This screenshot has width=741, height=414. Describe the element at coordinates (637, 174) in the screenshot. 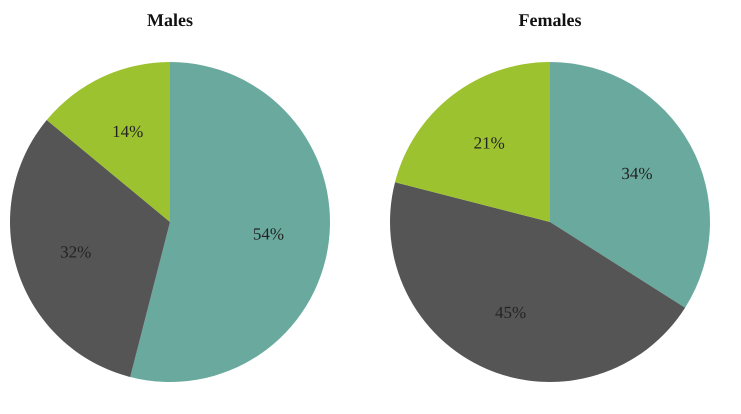

I see `data-label: 34%` at that location.